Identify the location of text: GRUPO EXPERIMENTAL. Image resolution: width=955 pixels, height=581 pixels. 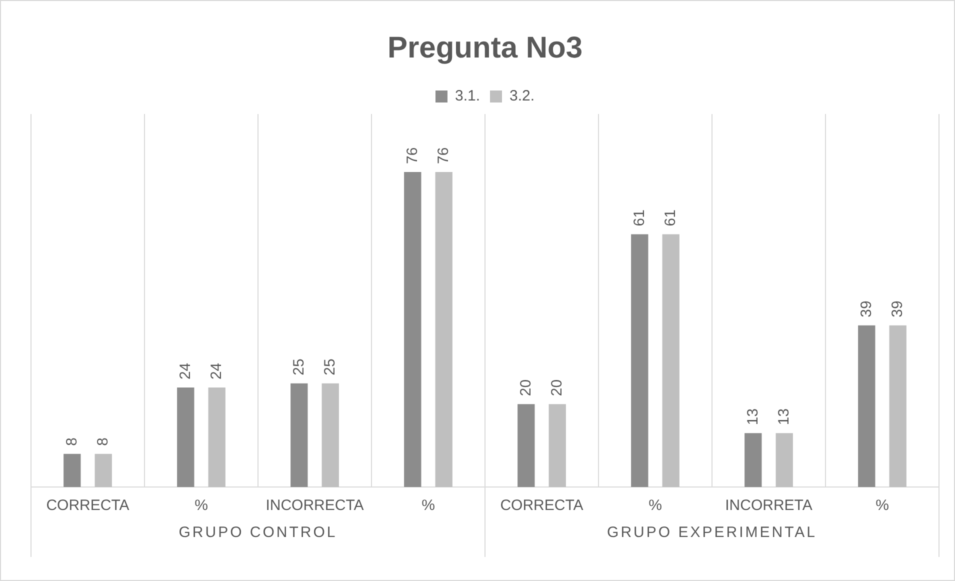
(712, 533).